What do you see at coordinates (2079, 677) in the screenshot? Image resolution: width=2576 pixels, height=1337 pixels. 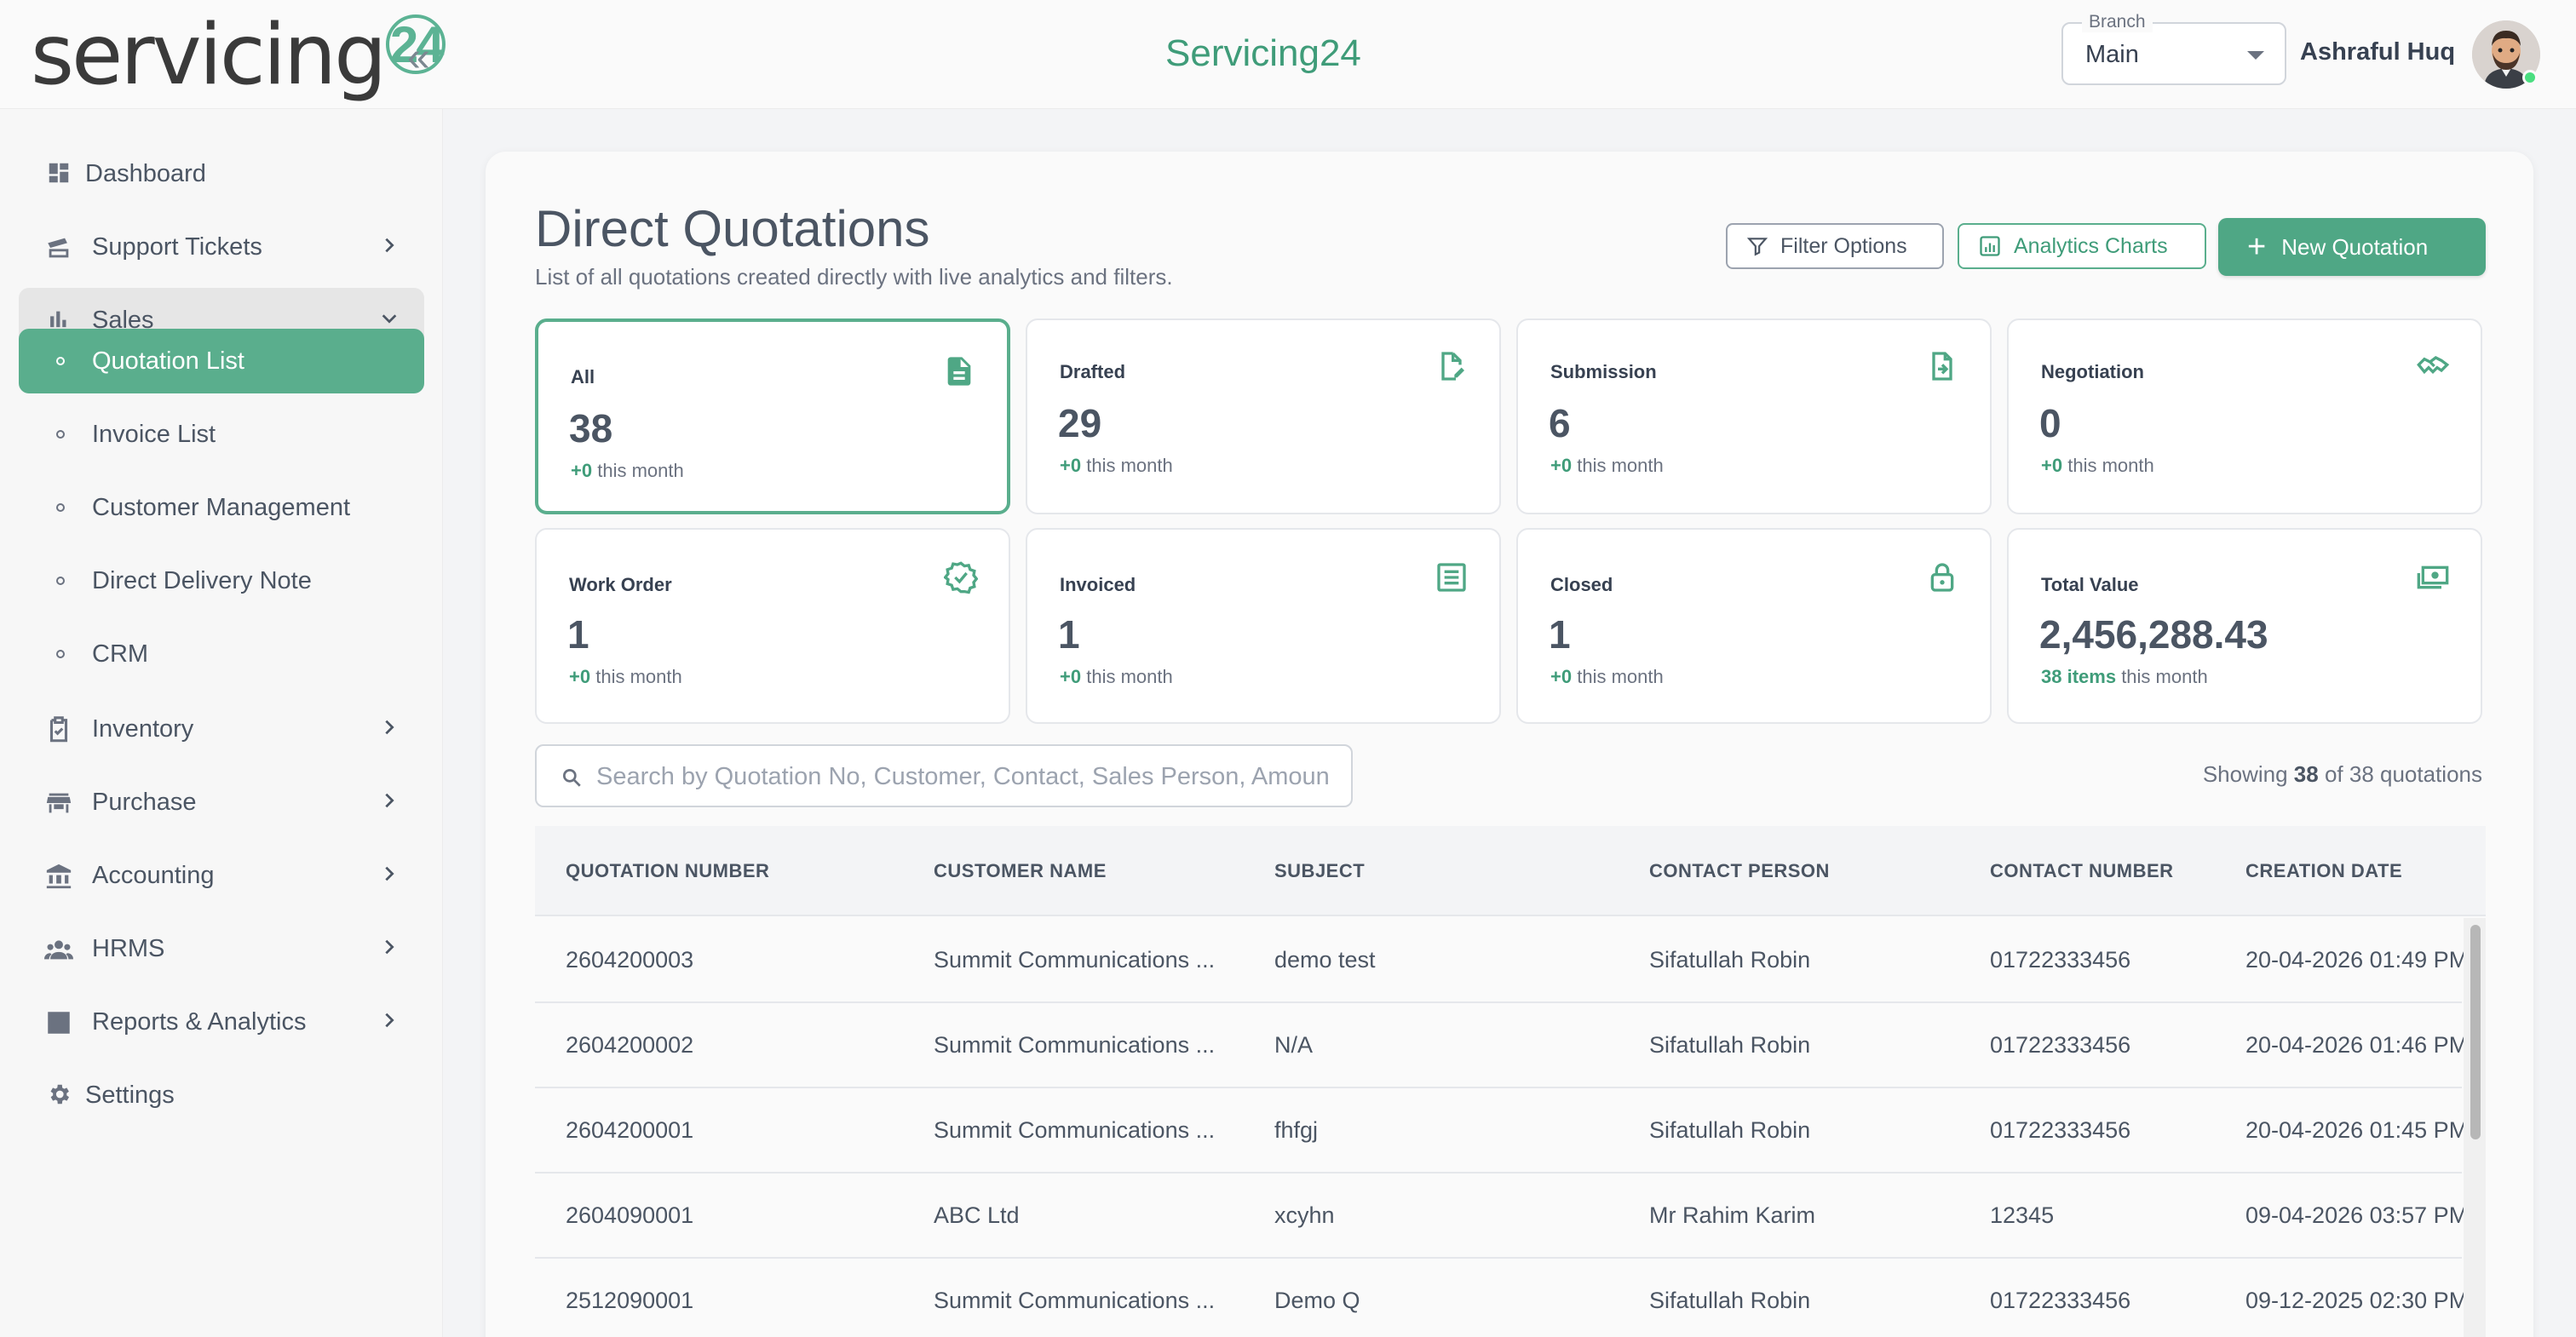 I see `stat-delta-value: 38 items` at bounding box center [2079, 677].